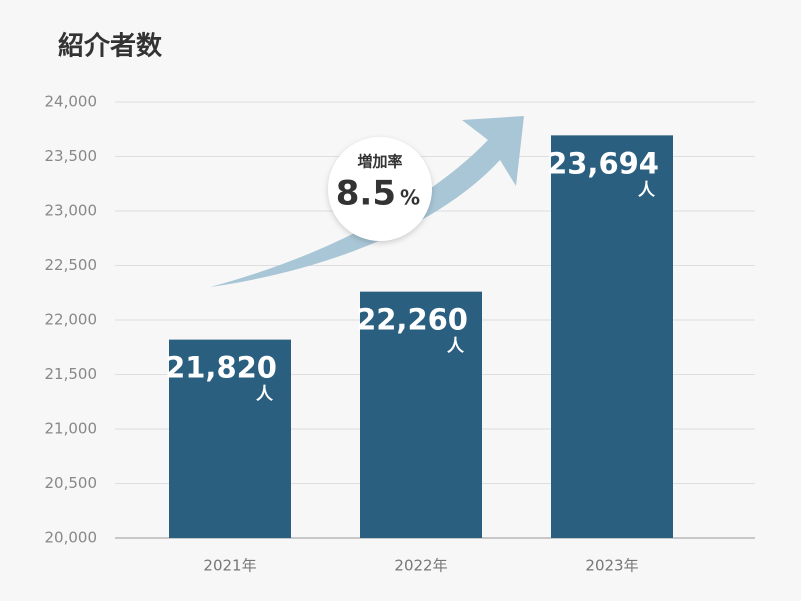 Image resolution: width=801 pixels, height=601 pixels. What do you see at coordinates (71, 483) in the screenshot?
I see `y-tick-label: 20,500` at bounding box center [71, 483].